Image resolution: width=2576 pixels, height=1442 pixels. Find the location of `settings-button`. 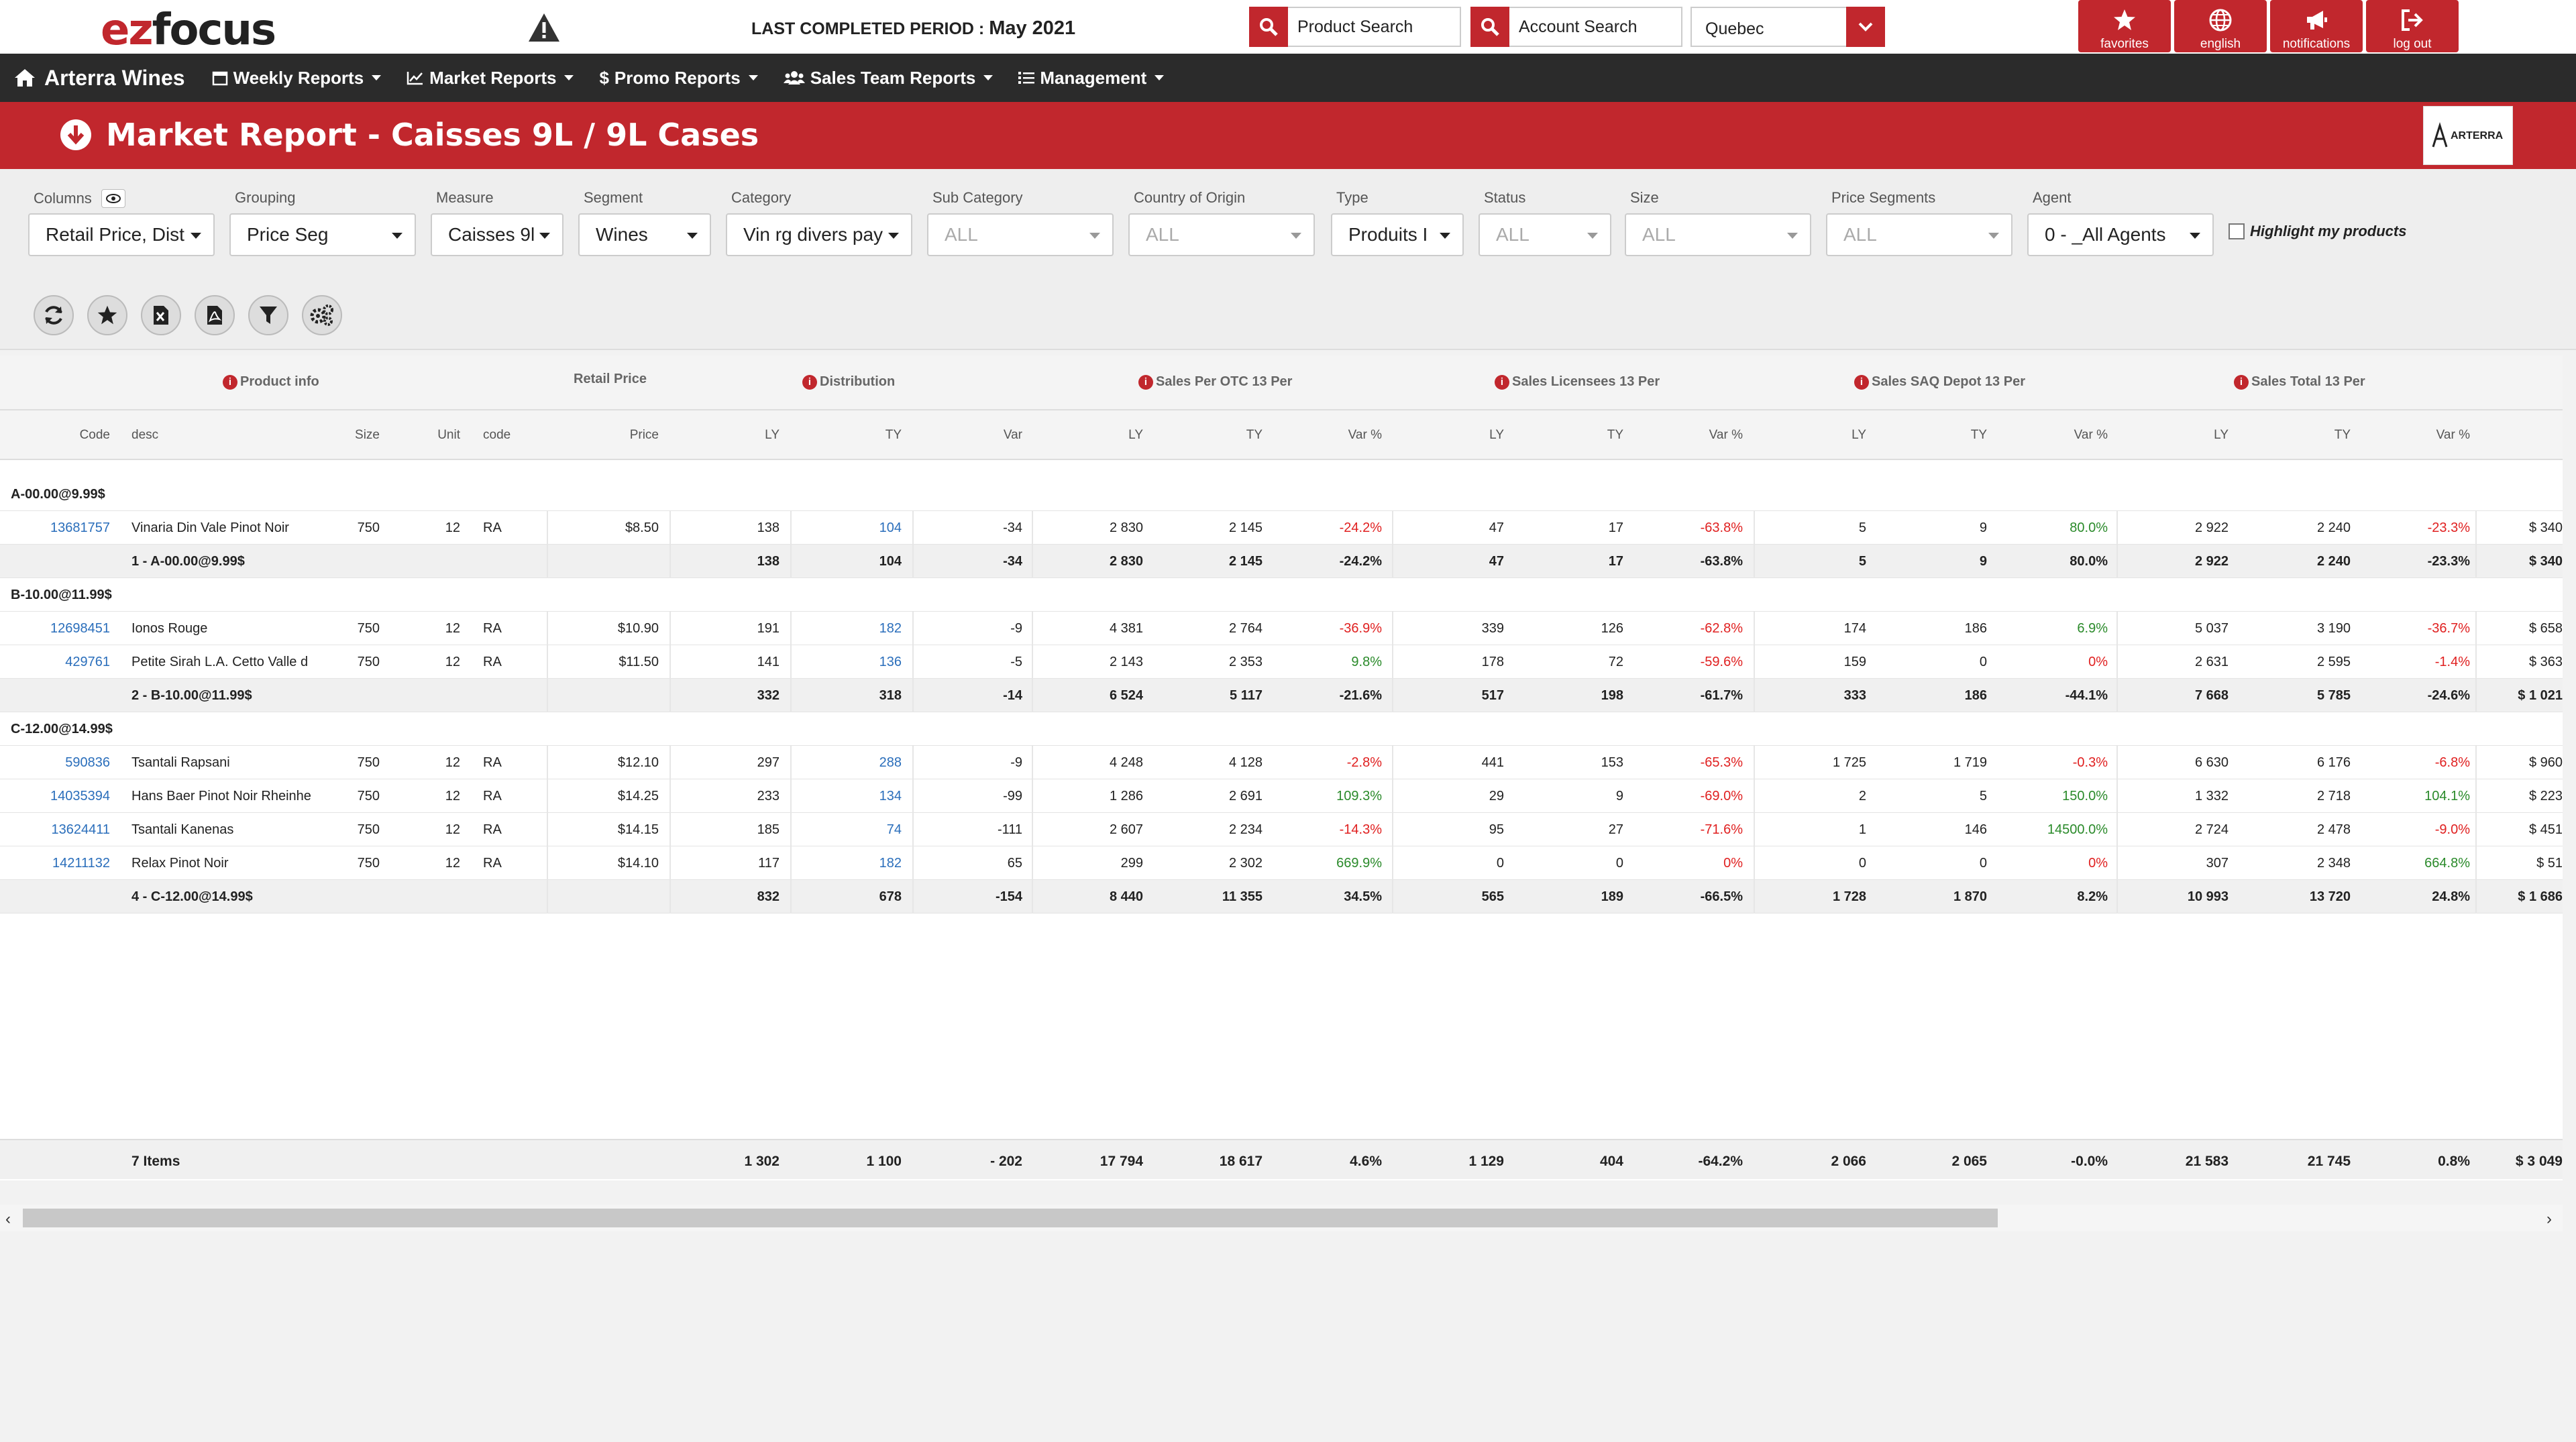

settings-button is located at coordinates (322, 315).